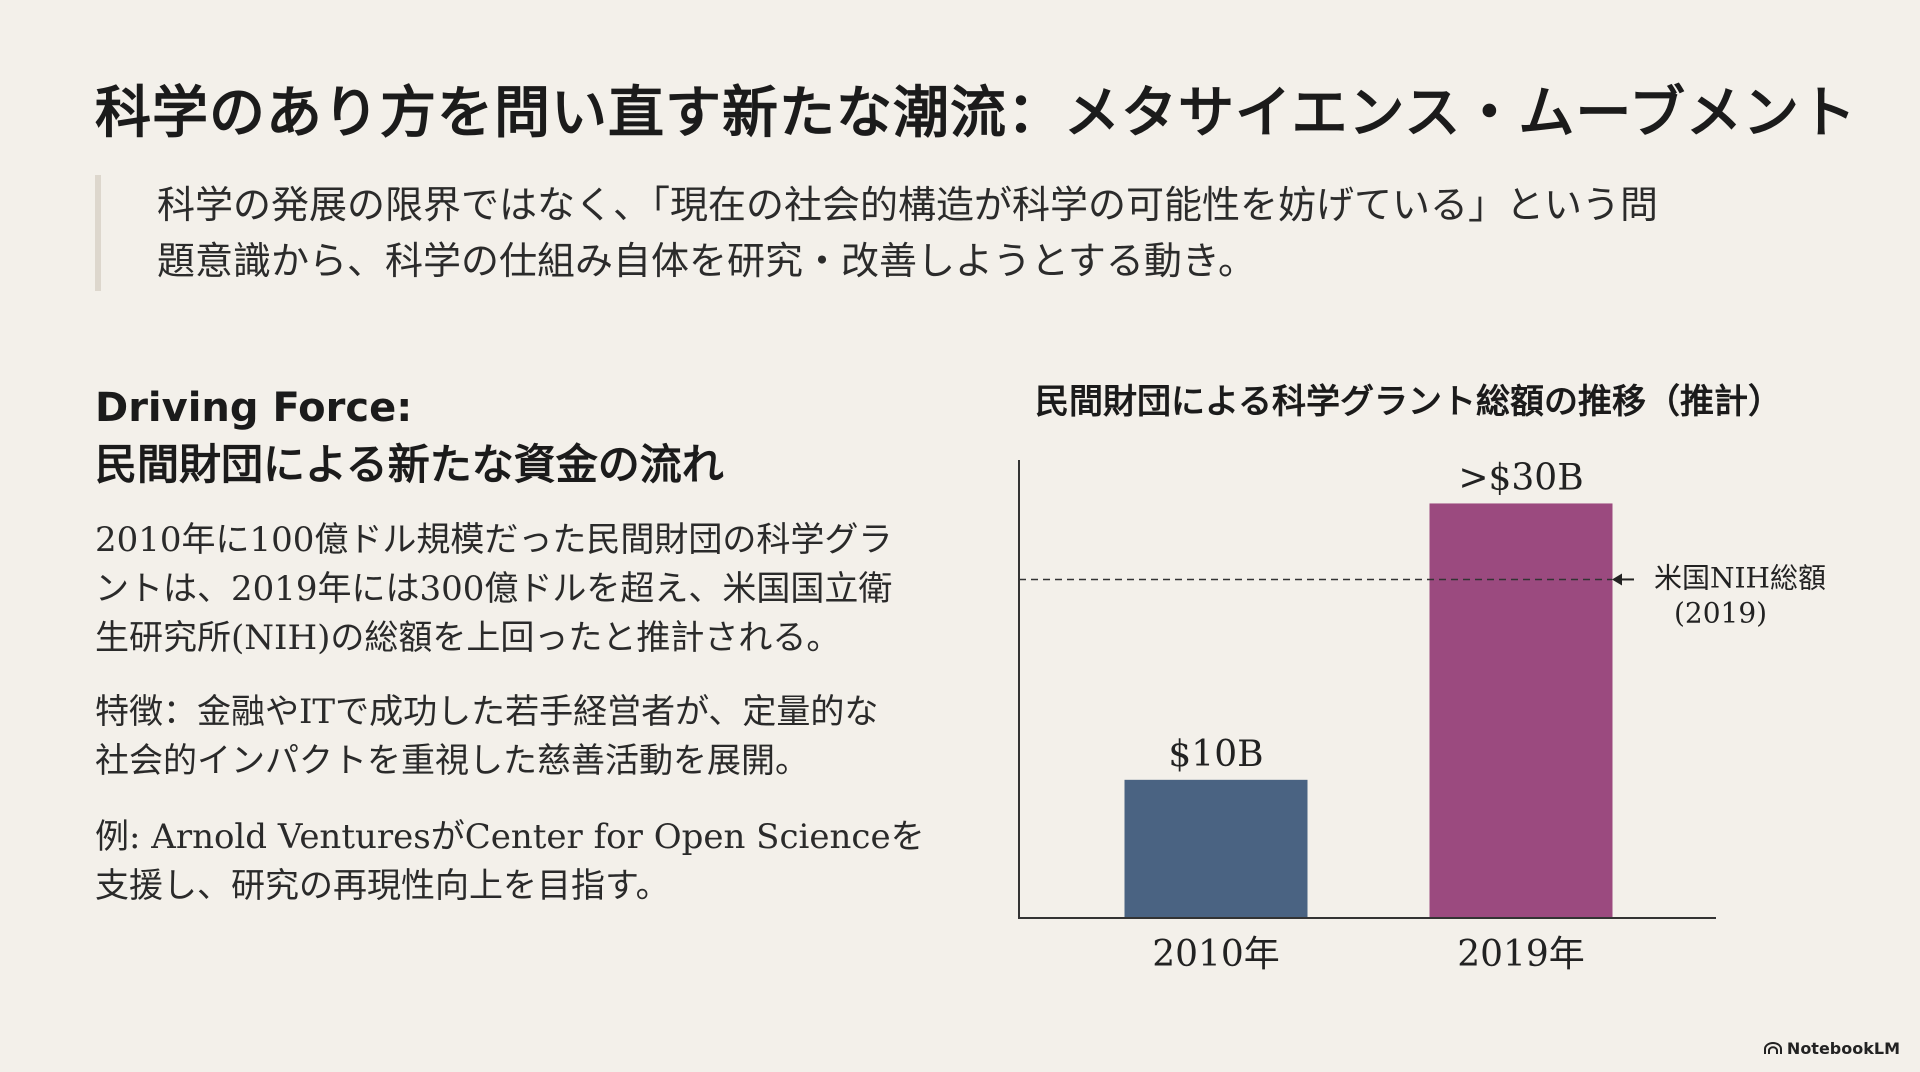  Describe the element at coordinates (409, 464) in the screenshot. I see `section-heading-line-2: 民間財団による新たな資金の流れ` at that location.